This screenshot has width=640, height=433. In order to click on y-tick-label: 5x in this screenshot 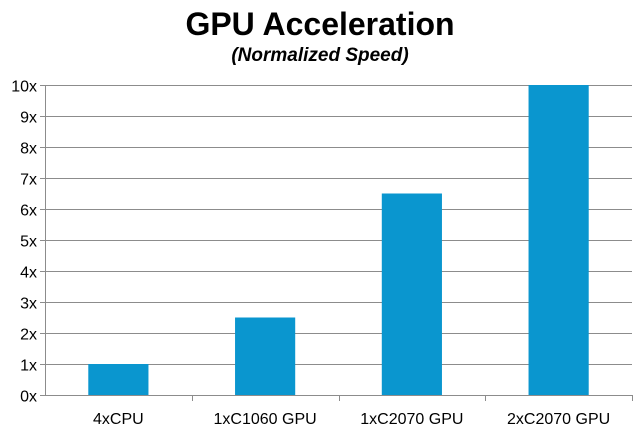, I will do `click(28, 242)`.